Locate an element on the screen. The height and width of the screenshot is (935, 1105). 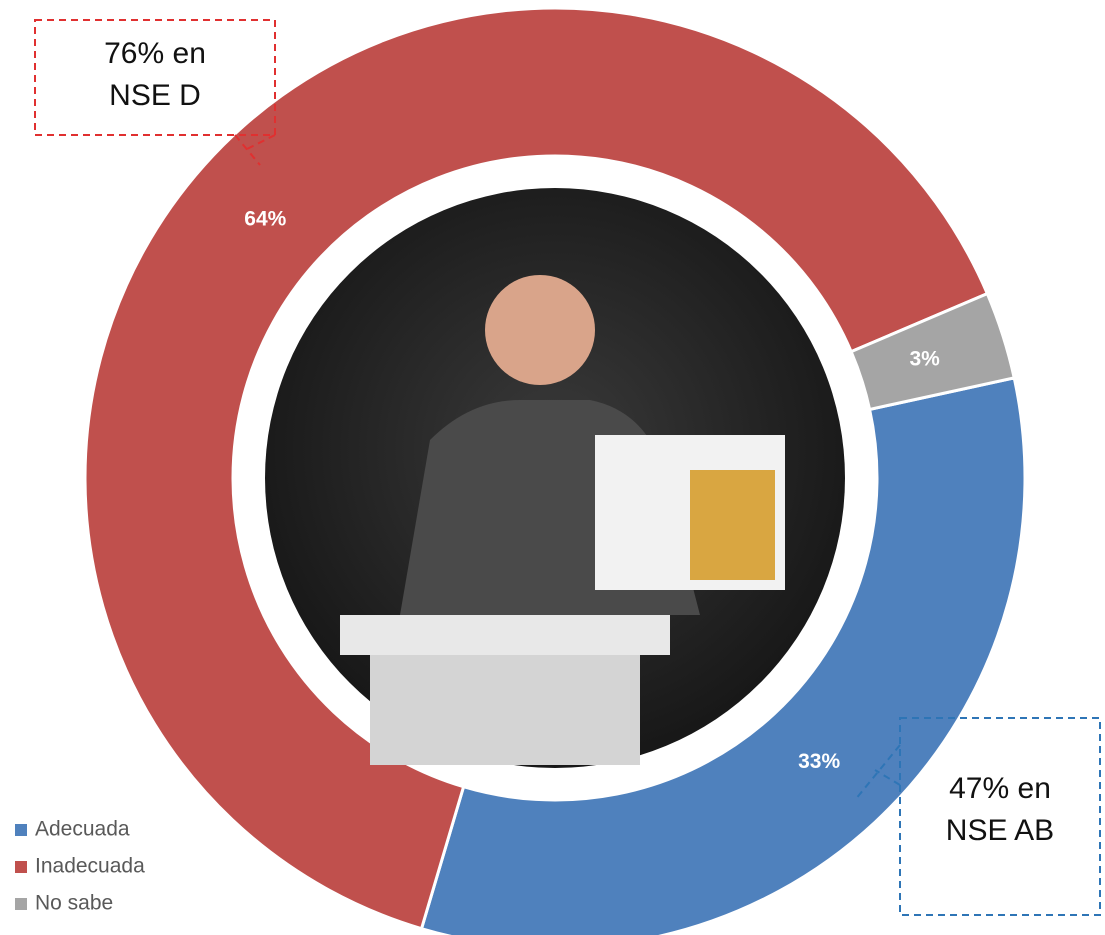
legend-label: No sabe is located at coordinates (74, 903).